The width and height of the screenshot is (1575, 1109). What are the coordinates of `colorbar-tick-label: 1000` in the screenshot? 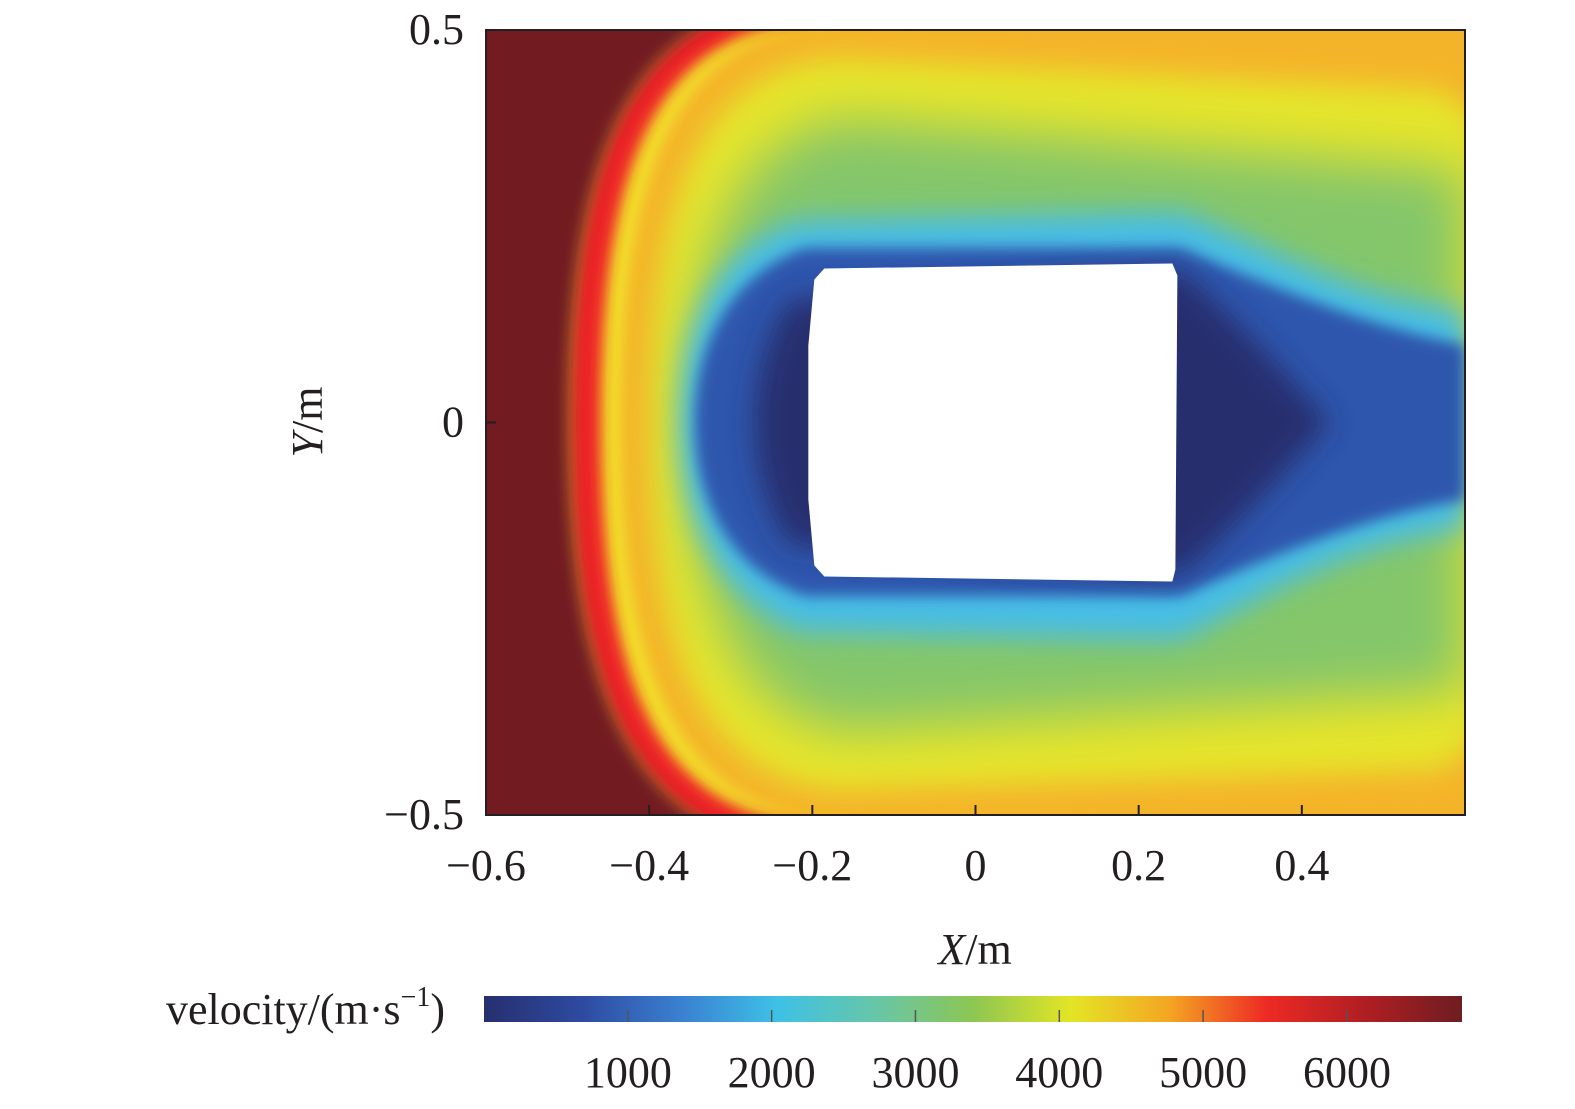 It's located at (628, 1072).